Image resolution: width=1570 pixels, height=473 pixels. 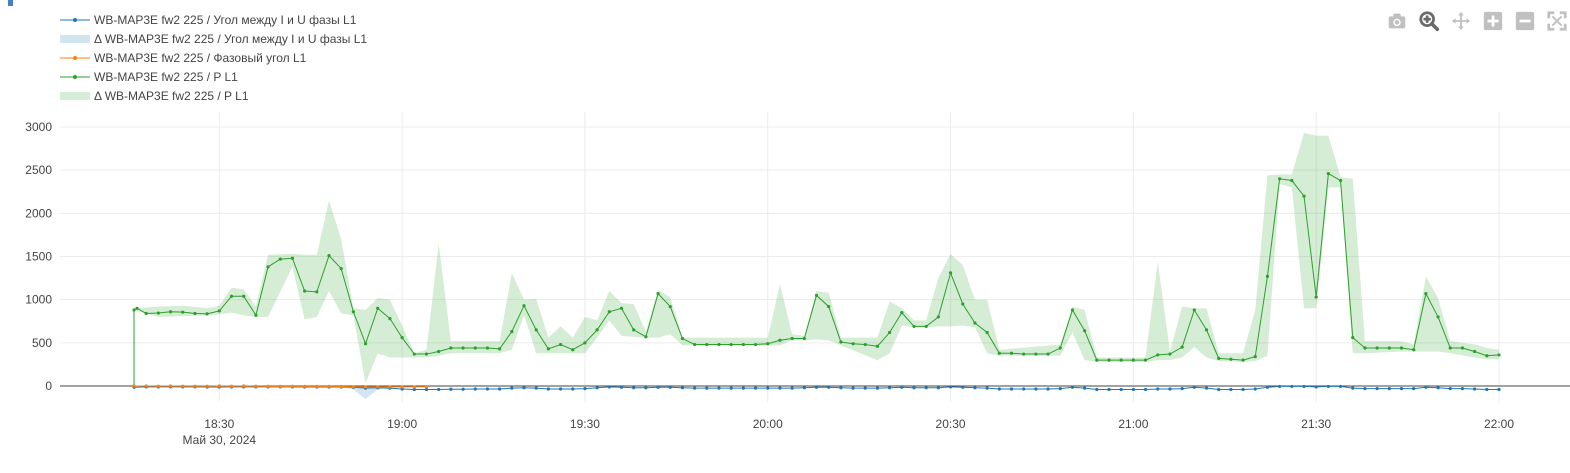 I want to click on legend-item: WB-MAP3E fw2 225 / Фазовый угол L1, so click(x=183, y=58).